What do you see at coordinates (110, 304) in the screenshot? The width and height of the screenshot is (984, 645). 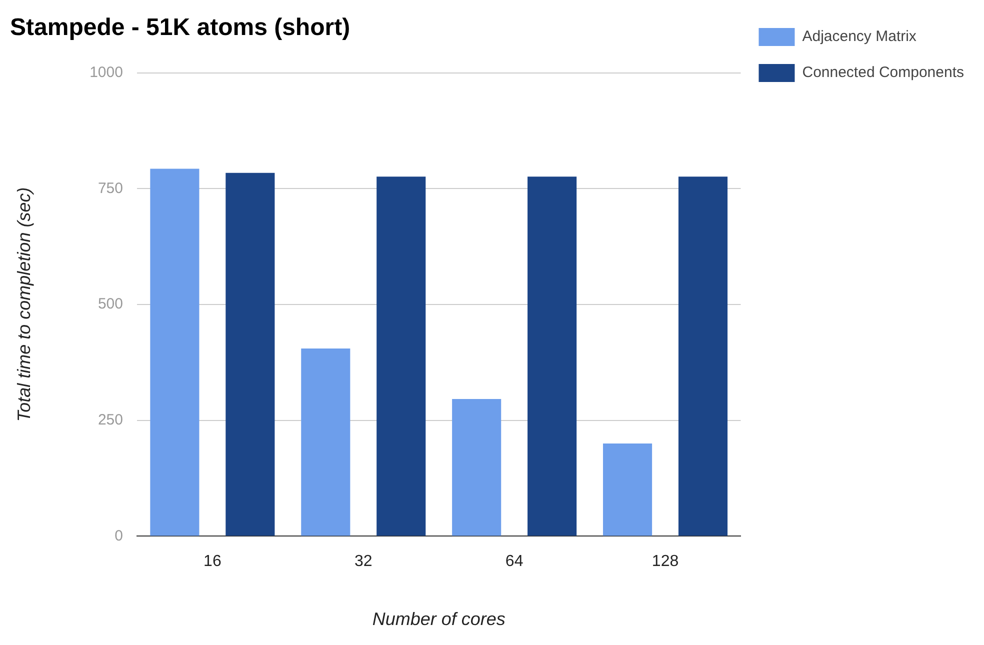 I see `y-tick-label: 500` at bounding box center [110, 304].